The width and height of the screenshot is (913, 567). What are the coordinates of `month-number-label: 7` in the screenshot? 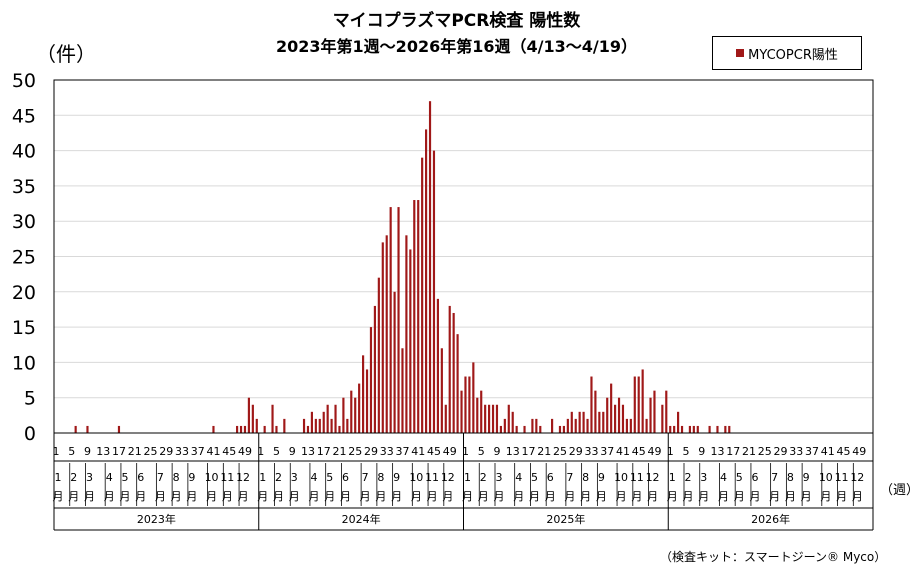 It's located at (365, 477).